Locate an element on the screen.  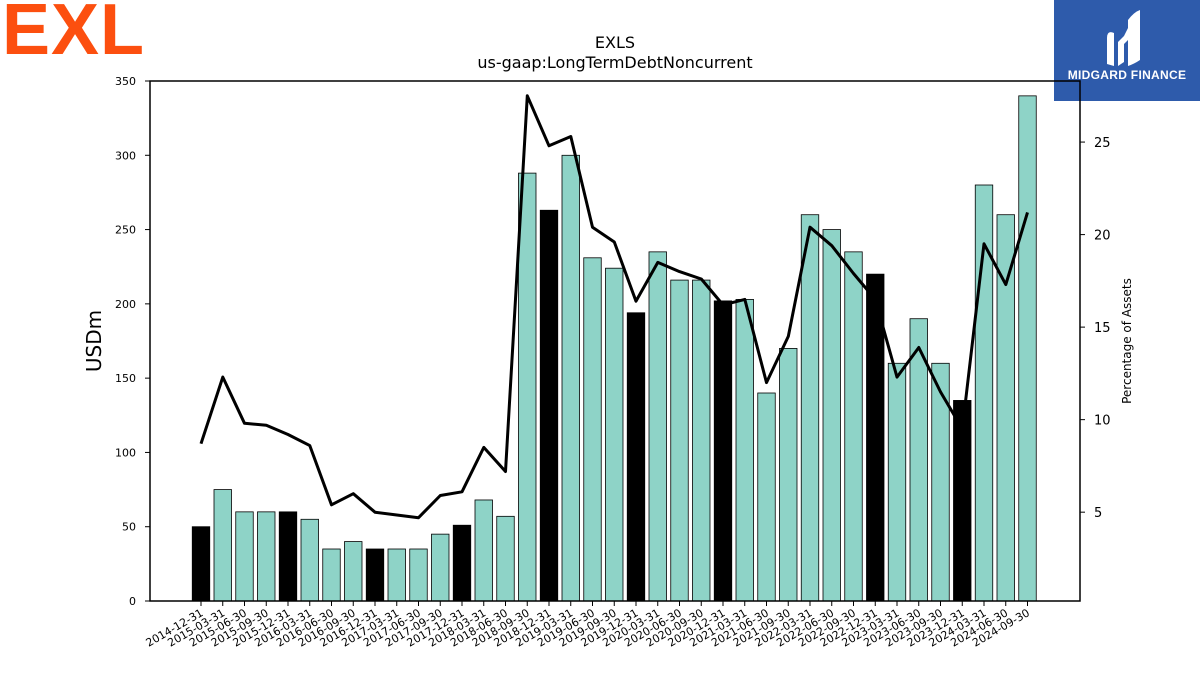
y2-tick-label: 25 is located at coordinates (1102, 143).